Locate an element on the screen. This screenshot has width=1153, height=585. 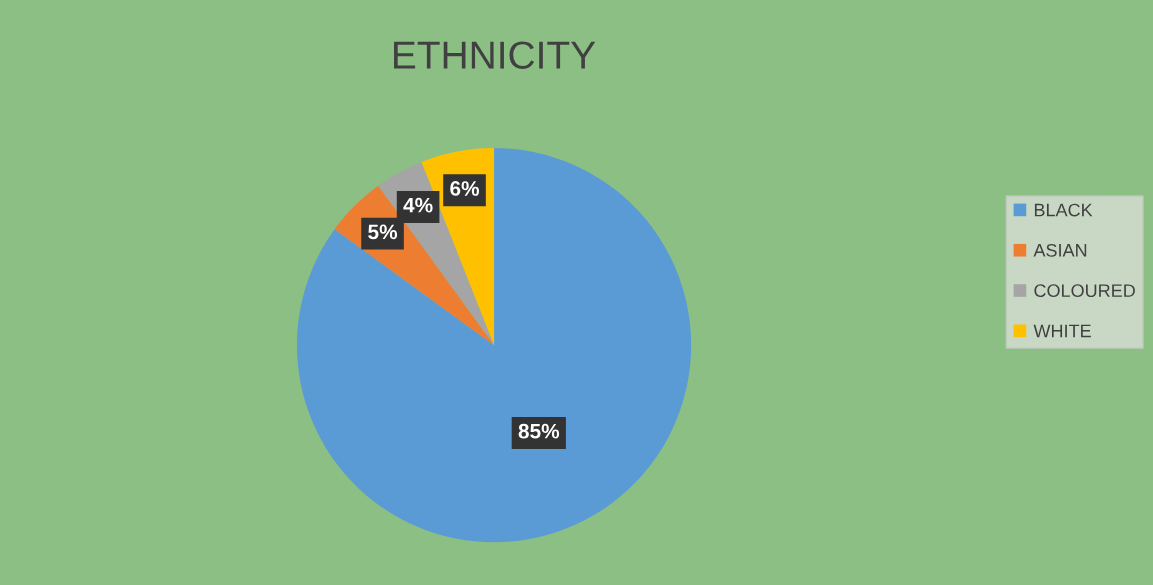
data-label: 85% is located at coordinates (539, 431).